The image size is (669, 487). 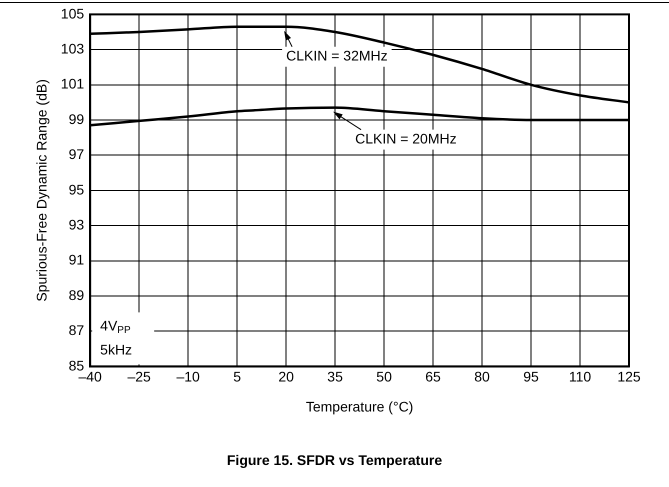 I want to click on y-tick-label: 105, so click(x=72, y=13).